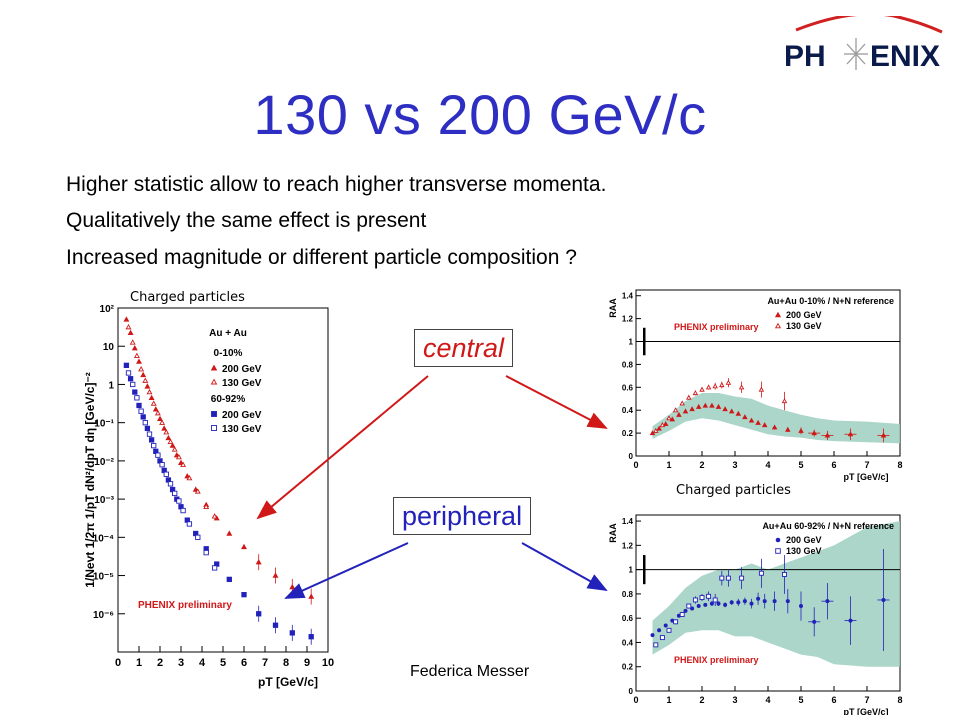  What do you see at coordinates (628, 642) in the screenshot?
I see `y-tick-label: 0.4` at bounding box center [628, 642].